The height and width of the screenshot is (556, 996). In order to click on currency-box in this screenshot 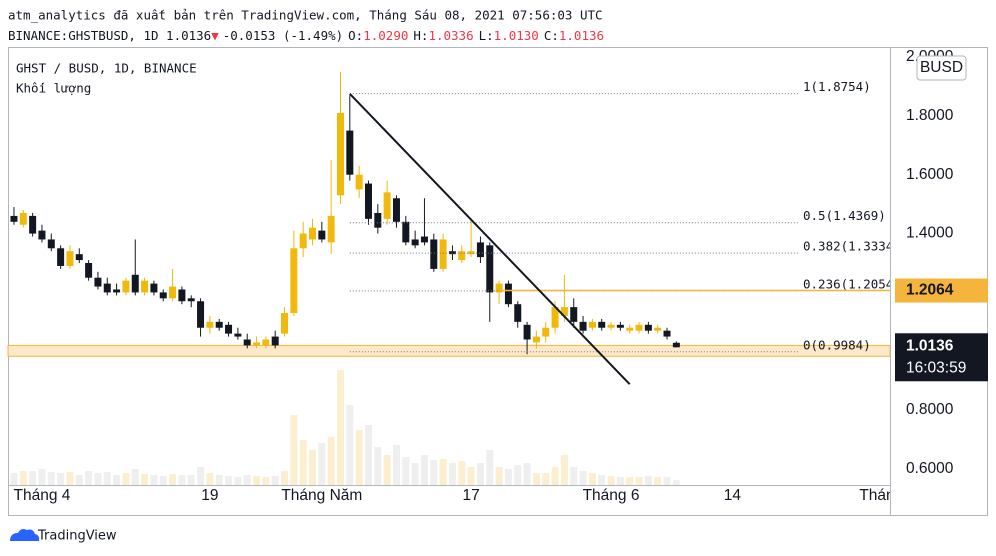, I will do `click(941, 68)`.